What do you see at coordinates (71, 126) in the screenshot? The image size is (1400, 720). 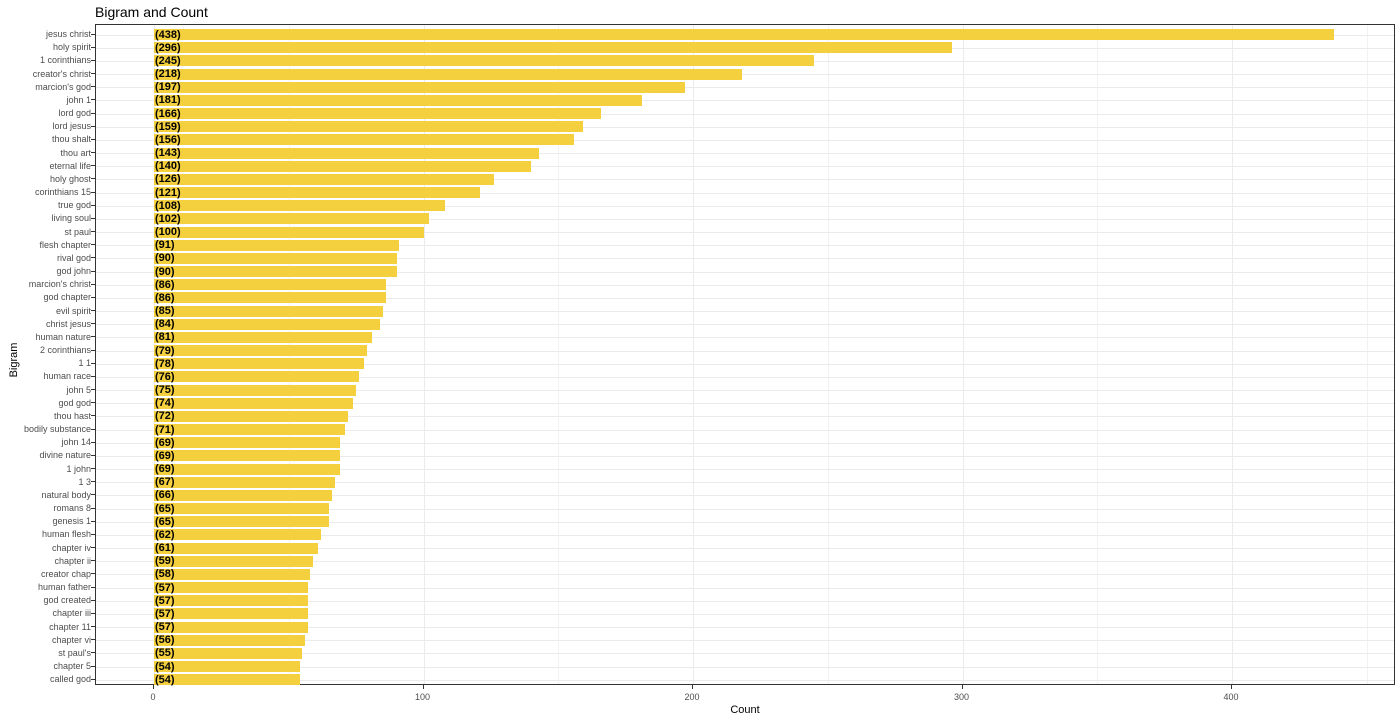 I see `y-tick-label: lord jesus` at bounding box center [71, 126].